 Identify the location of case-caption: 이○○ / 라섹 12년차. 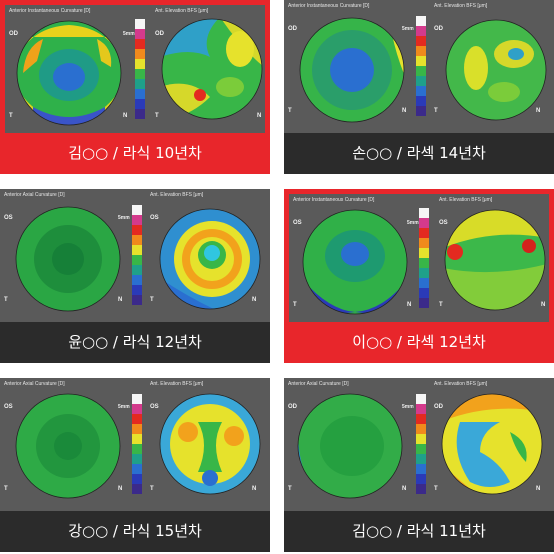
(419, 342).